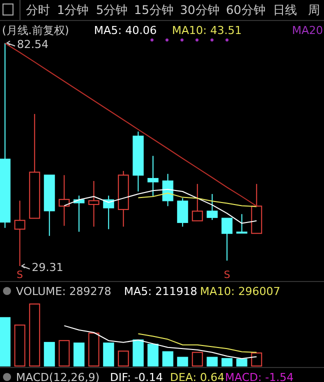 This screenshot has height=382, width=324. Describe the element at coordinates (197, 376) in the screenshot. I see `text: DEA: 0.64` at that location.